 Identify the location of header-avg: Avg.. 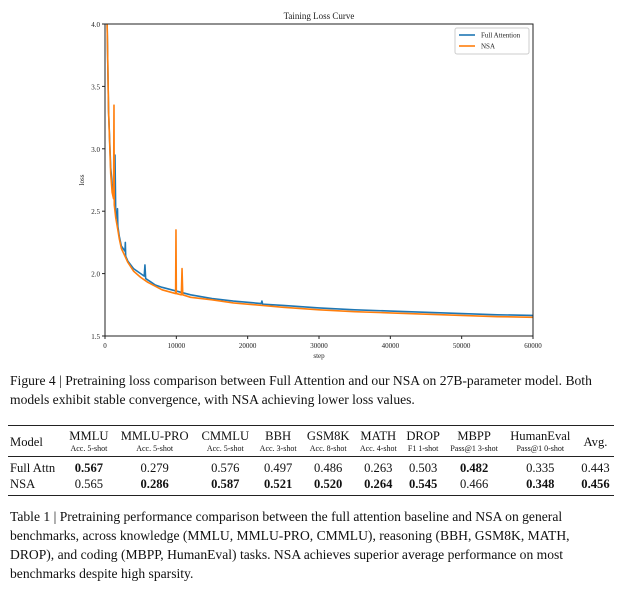
(595, 441).